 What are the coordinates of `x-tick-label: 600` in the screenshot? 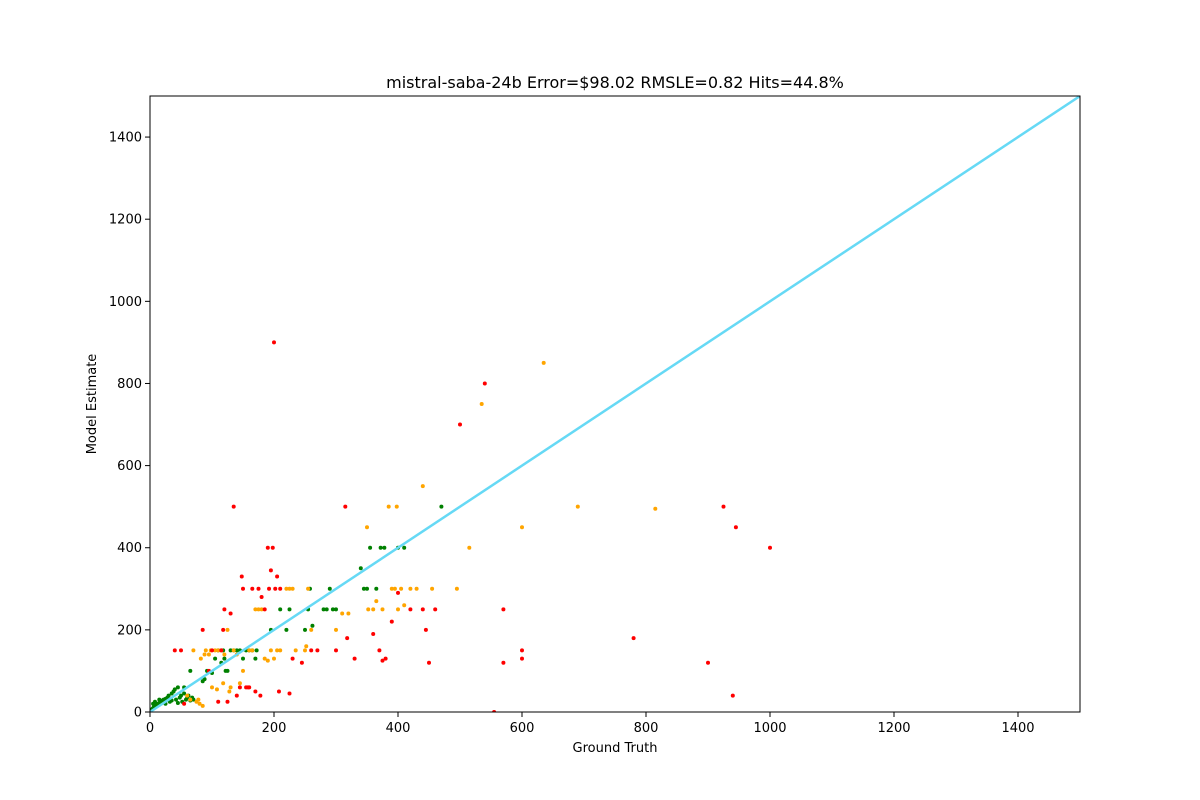 It's located at (522, 728).